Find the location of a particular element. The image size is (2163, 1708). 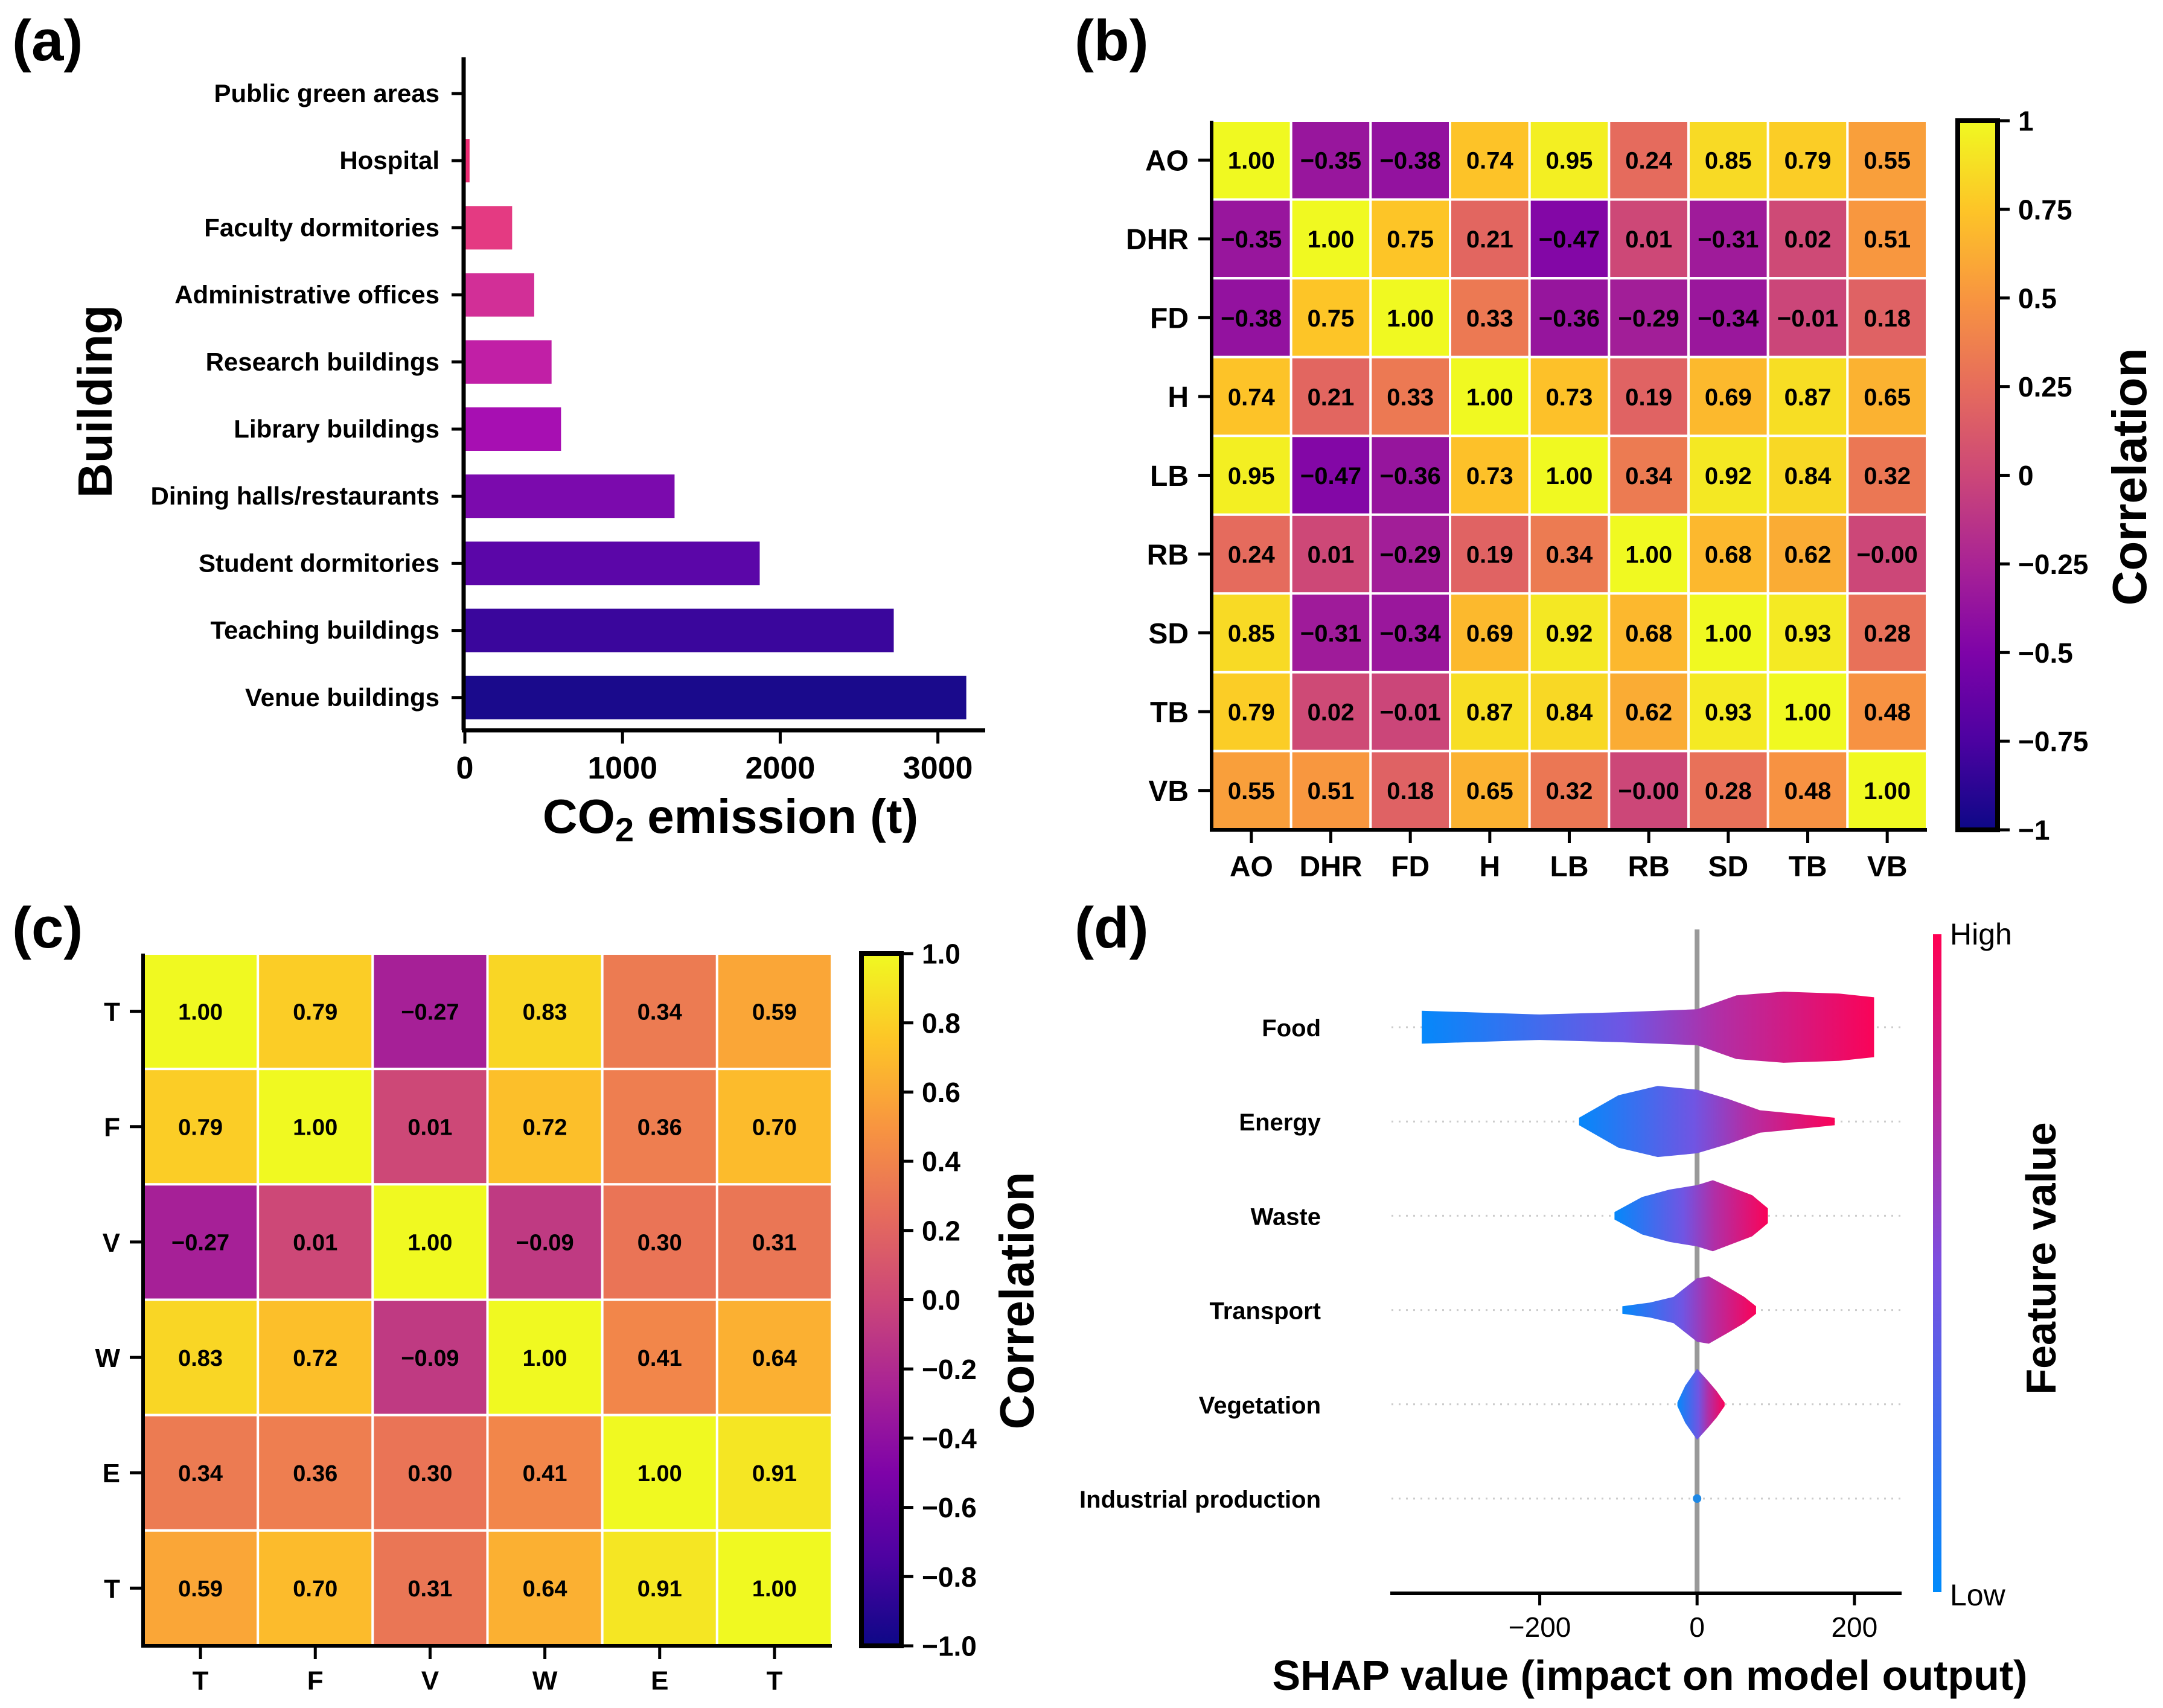

d-feature-label: Transport is located at coordinates (1265, 1311).